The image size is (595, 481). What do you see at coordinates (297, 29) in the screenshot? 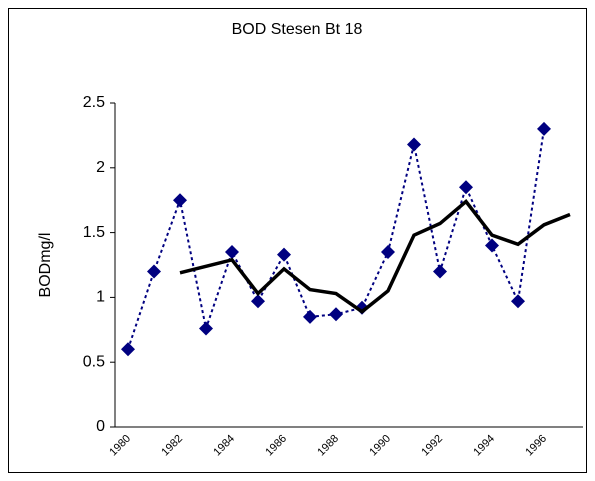
I see `chart-title: BOD Stesen Bt 18` at bounding box center [297, 29].